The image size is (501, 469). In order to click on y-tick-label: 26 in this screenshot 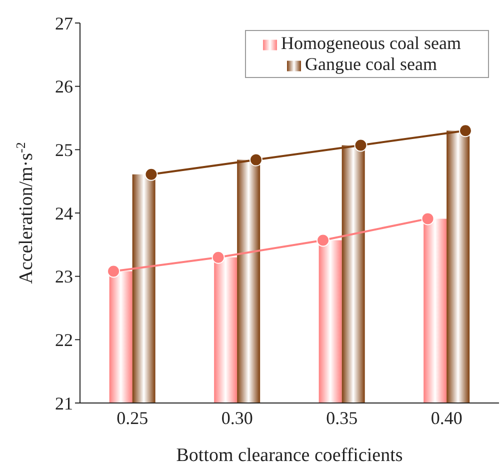, I will do `click(64, 86)`.